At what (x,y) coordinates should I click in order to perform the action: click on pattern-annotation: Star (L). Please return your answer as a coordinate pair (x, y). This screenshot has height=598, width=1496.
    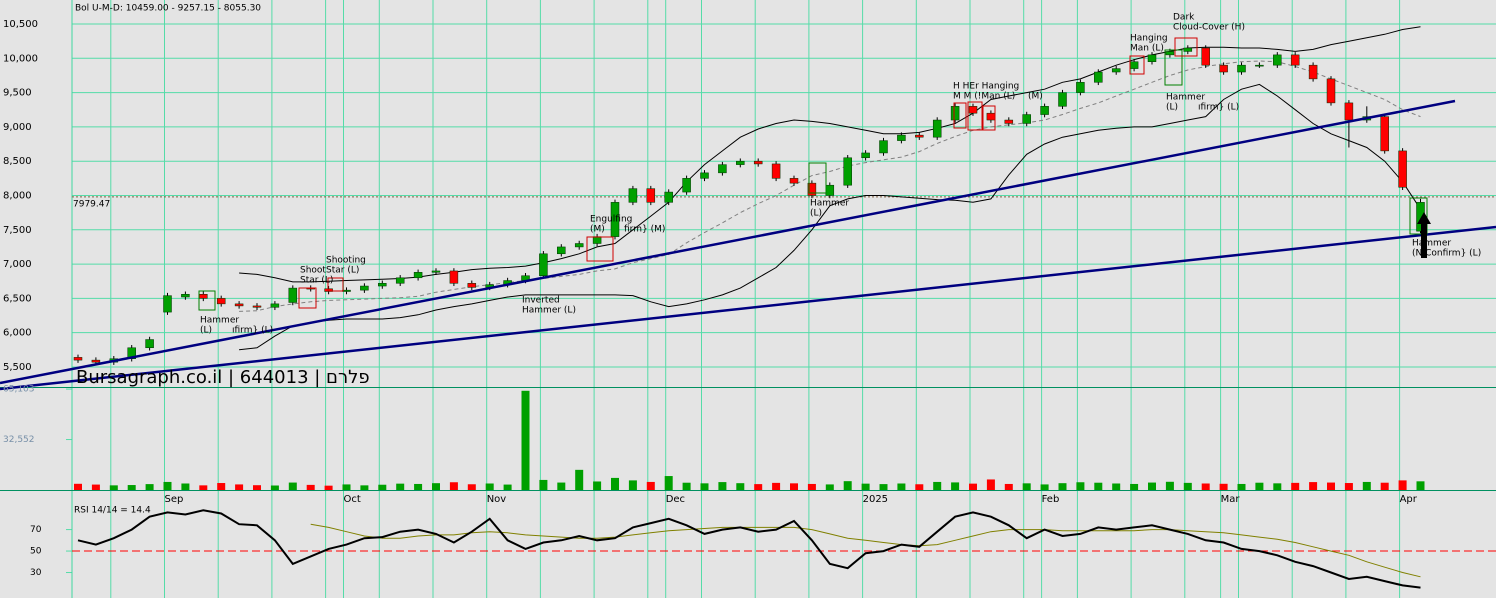
    Looking at the image, I should click on (342, 271).